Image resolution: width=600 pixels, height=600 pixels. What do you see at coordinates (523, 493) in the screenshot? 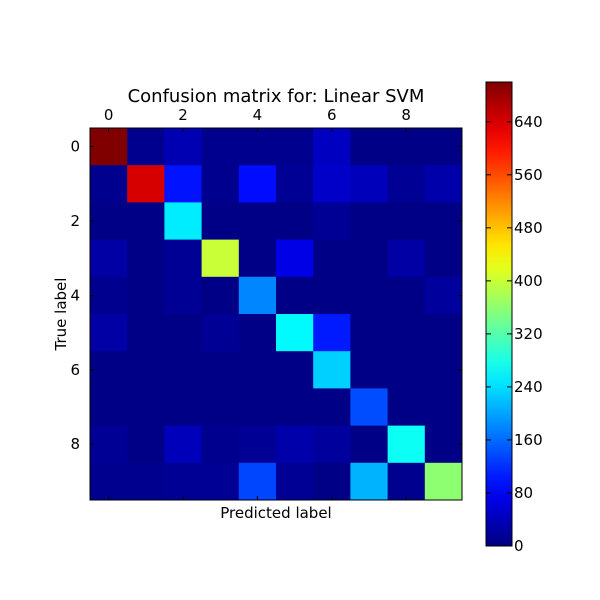
I see `colorbar-tick-label: 80` at bounding box center [523, 493].